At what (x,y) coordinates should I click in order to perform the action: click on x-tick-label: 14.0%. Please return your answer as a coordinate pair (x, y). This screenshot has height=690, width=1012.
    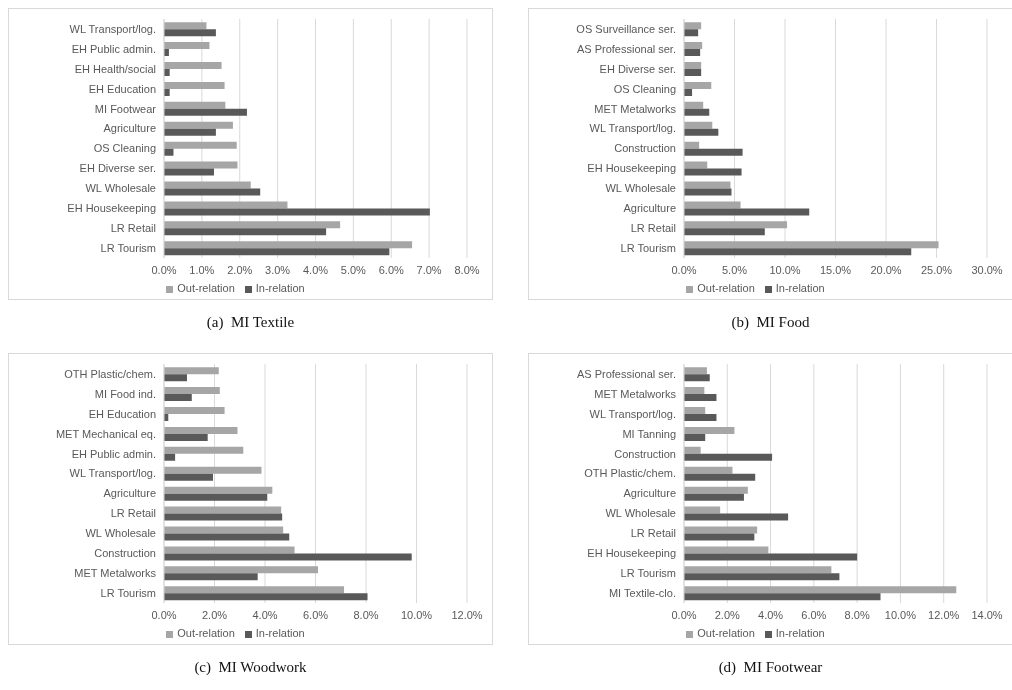
    Looking at the image, I should click on (987, 614).